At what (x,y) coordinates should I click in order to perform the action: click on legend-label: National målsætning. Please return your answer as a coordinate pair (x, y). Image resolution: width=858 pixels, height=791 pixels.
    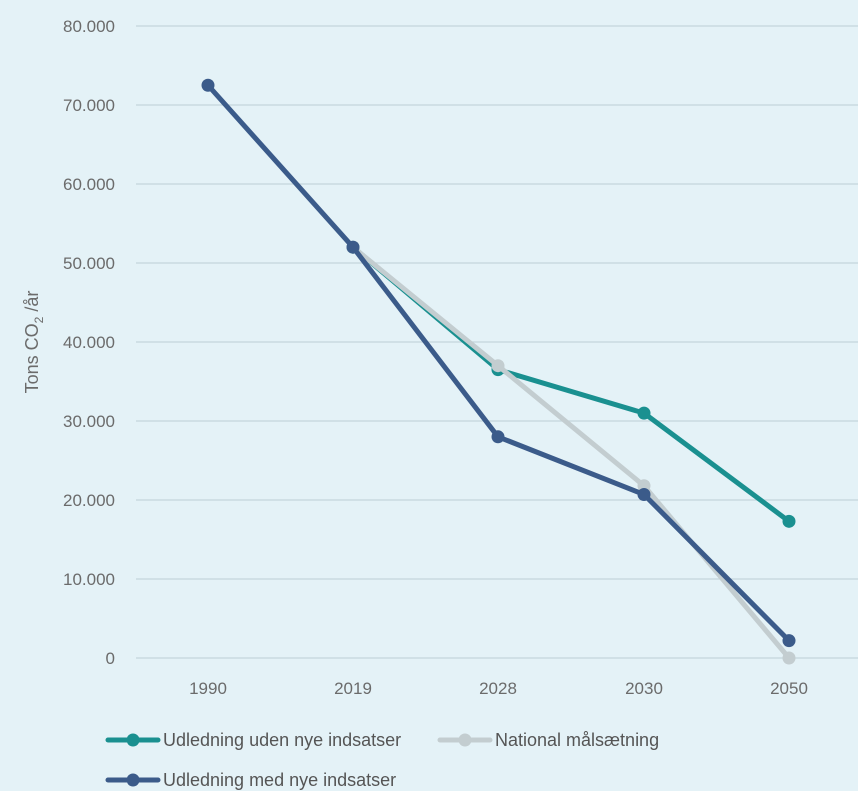
    Looking at the image, I should click on (577, 740).